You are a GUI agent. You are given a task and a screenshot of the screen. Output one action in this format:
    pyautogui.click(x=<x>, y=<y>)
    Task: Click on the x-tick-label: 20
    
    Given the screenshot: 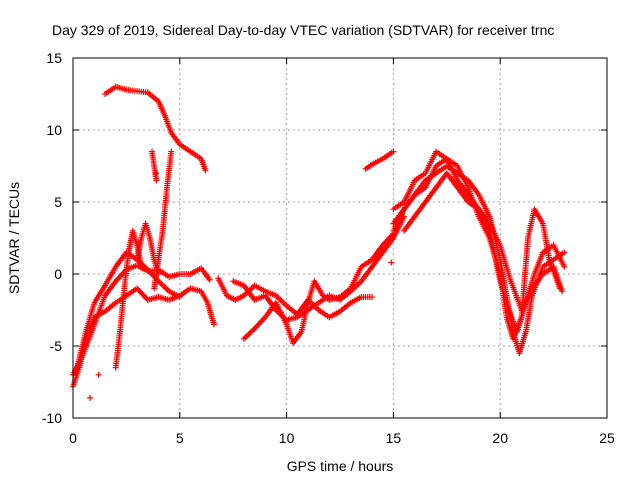 What is the action you would take?
    pyautogui.click(x=500, y=438)
    